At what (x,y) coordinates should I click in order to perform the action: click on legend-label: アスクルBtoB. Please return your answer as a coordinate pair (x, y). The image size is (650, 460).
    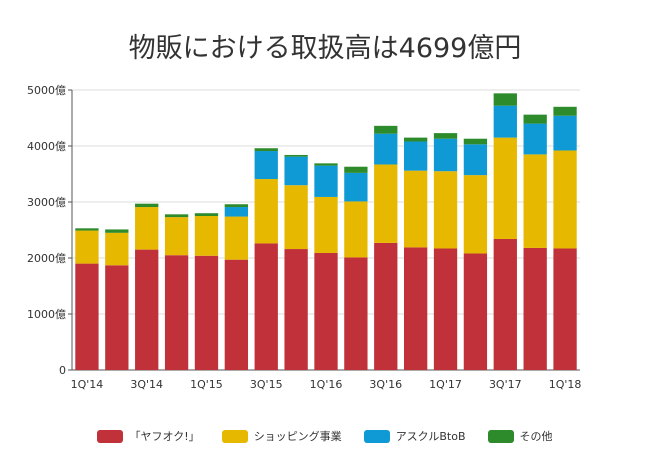
    Looking at the image, I should click on (430, 436).